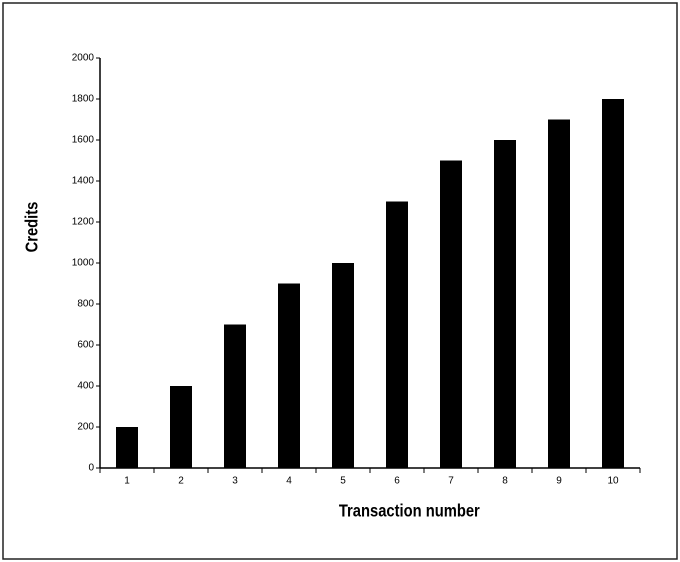 The height and width of the screenshot is (562, 680). What do you see at coordinates (83, 58) in the screenshot?
I see `y-tick-label: 2000` at bounding box center [83, 58].